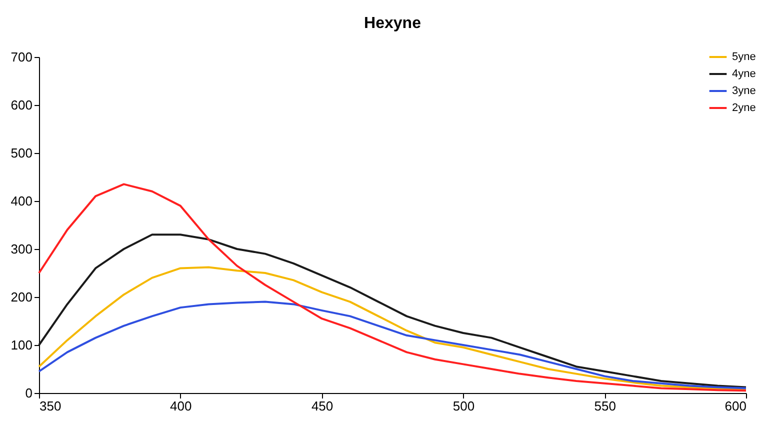 This screenshot has width=767, height=423. Describe the element at coordinates (21, 153) in the screenshot. I see `y-tick-label: 500` at that location.